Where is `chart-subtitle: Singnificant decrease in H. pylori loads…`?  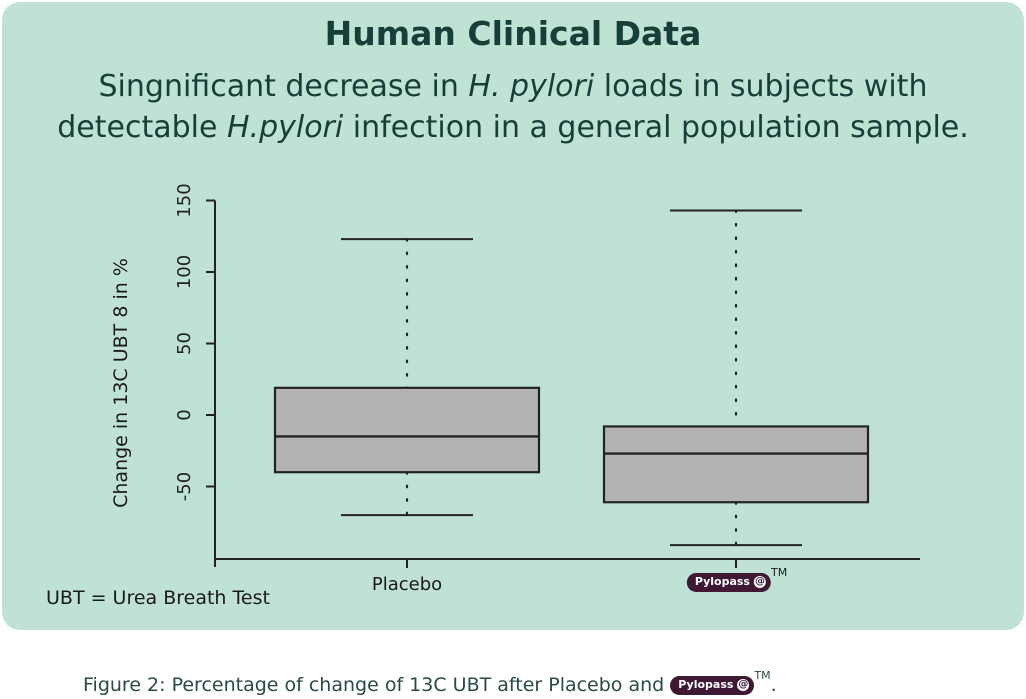
chart-subtitle: Singnificant decrease in H. pylori loads… is located at coordinates (513, 107).